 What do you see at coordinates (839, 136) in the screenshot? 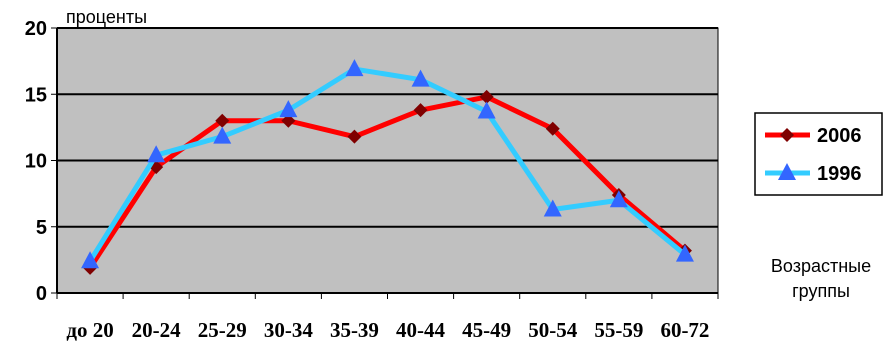
I see `legend-label: 2006` at bounding box center [839, 136].